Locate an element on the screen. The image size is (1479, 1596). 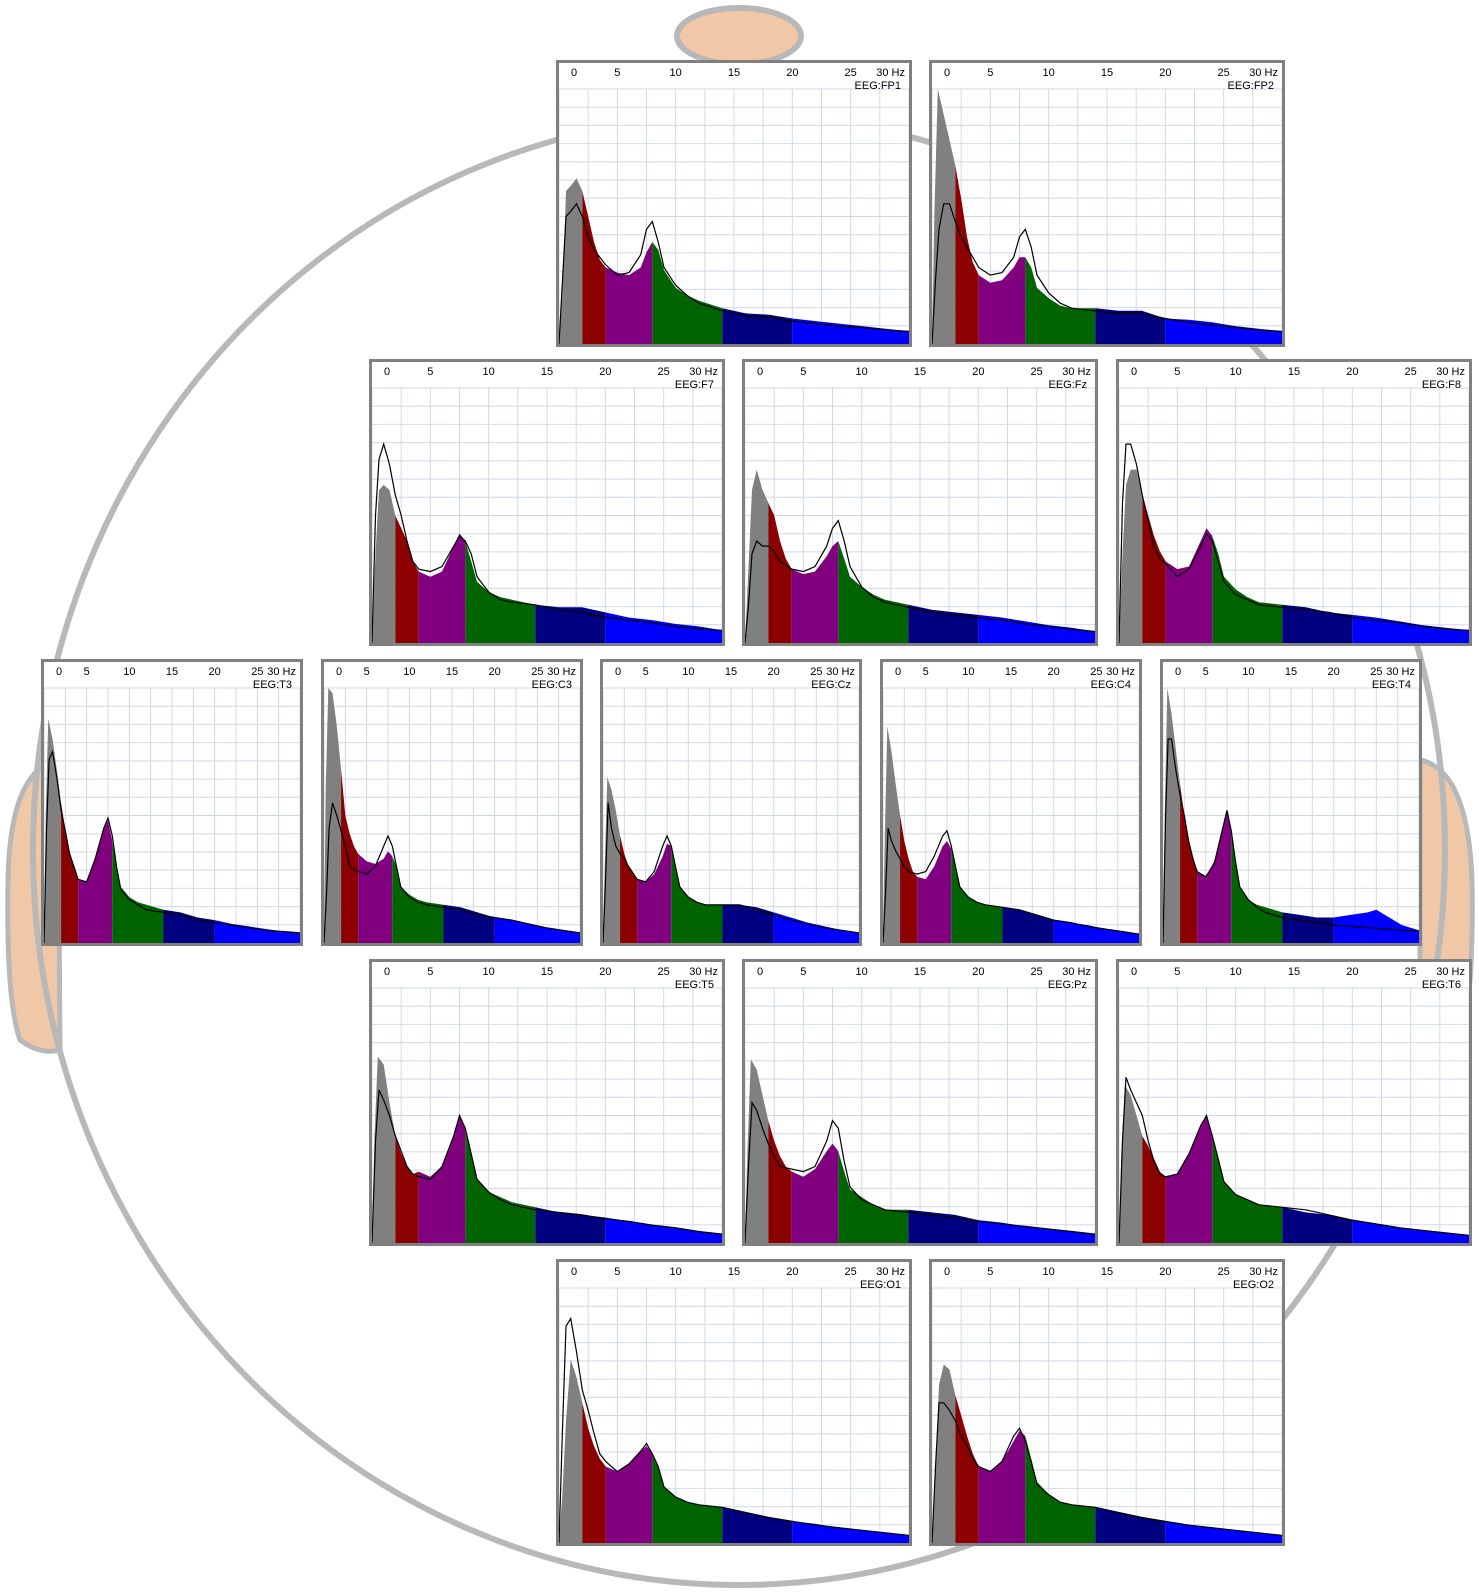
channel-label: EEG:T4 is located at coordinates (1391, 685).